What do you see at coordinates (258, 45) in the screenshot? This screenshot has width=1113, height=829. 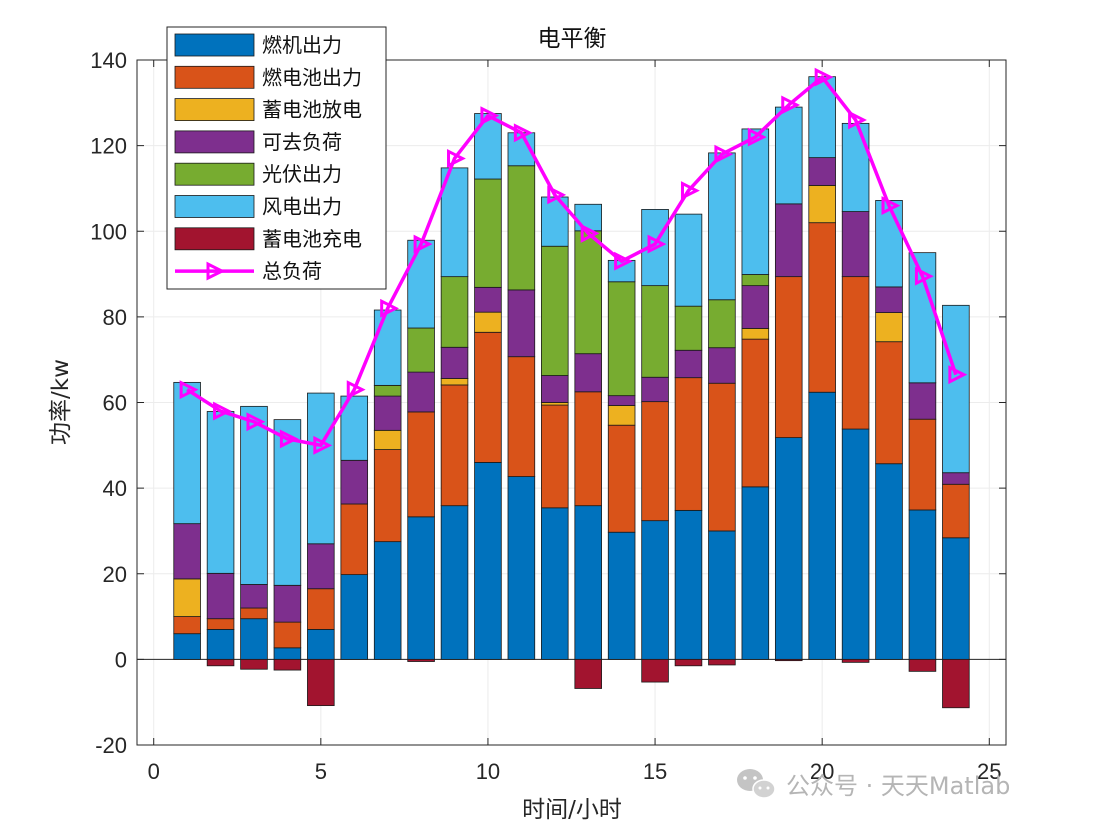 I see `legend-item: 燃机出力` at bounding box center [258, 45].